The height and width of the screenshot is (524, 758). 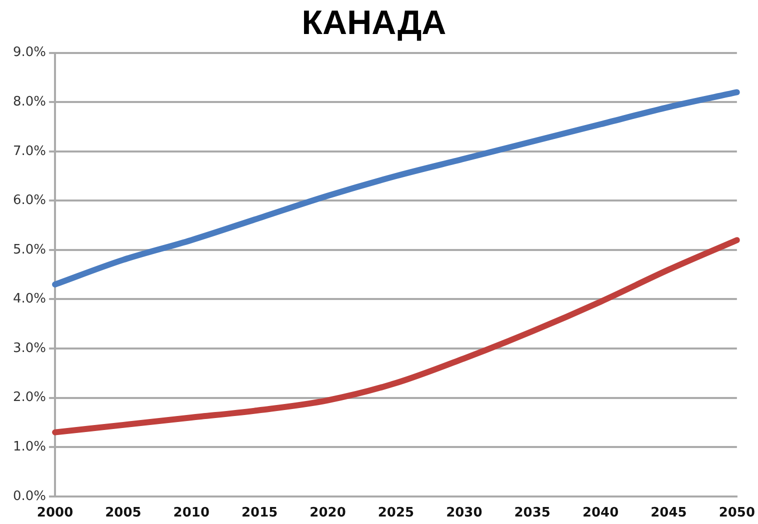 I want to click on y-tick-label: 3.0%, so click(x=29, y=348).